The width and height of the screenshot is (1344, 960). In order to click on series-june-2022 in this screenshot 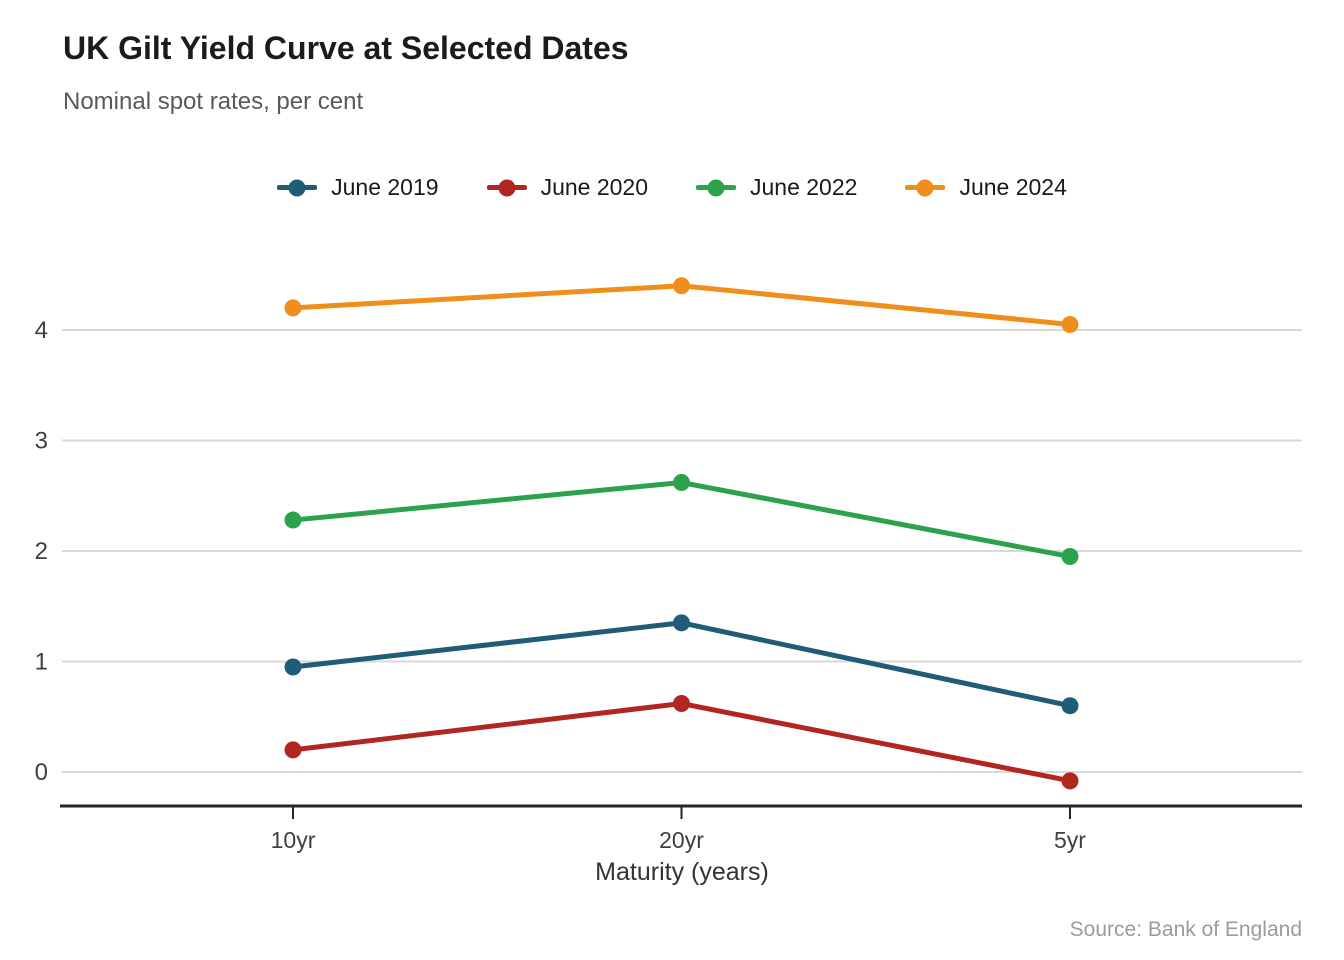, I will do `click(681, 519)`.